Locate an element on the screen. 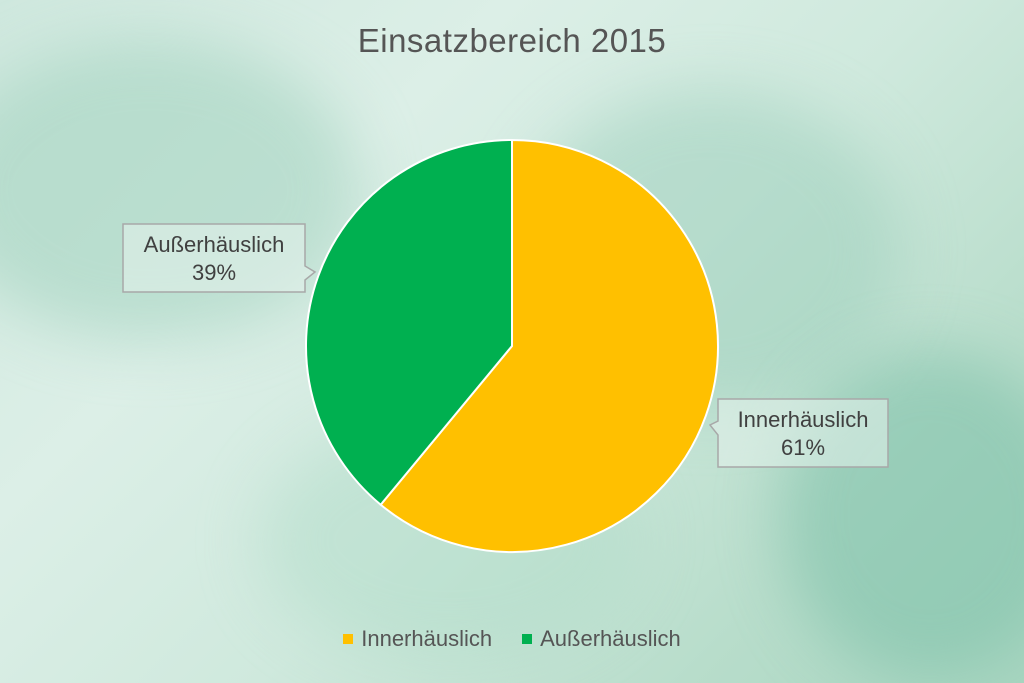  legend-item-innerhaeuslich: Innerhäuslich is located at coordinates (417, 639).